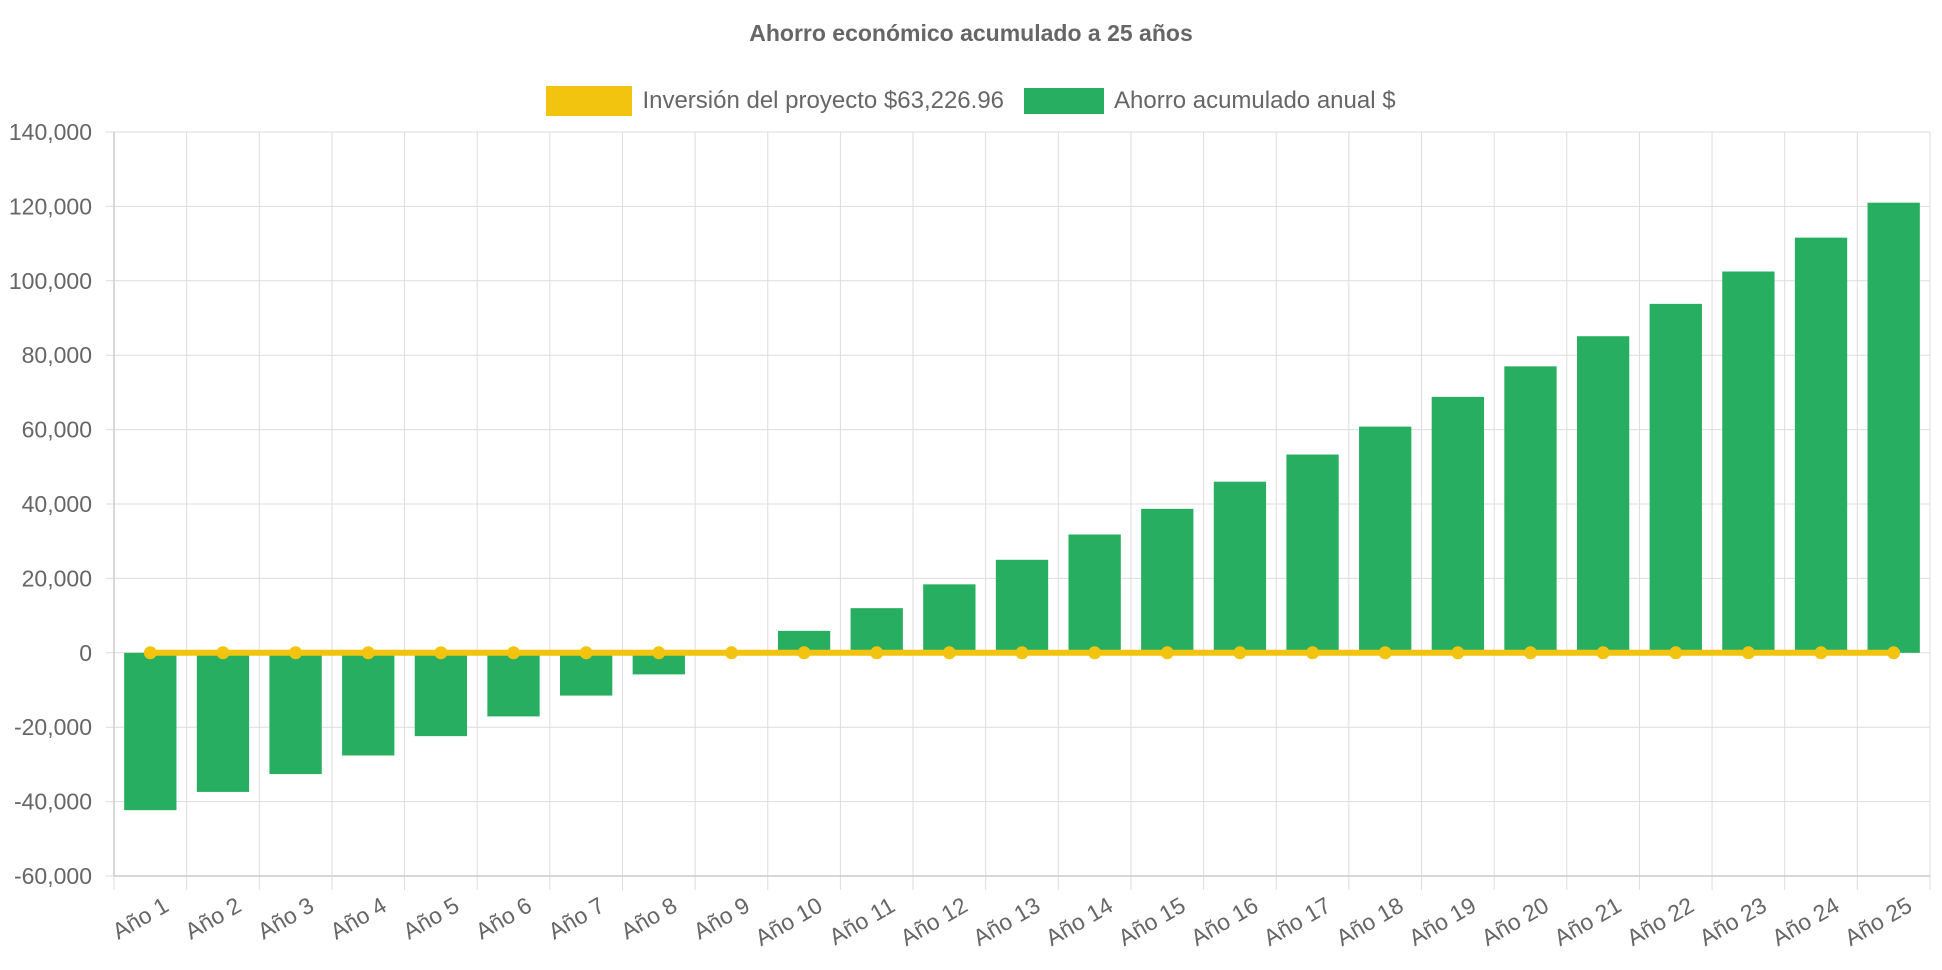 Image resolution: width=1942 pixels, height=970 pixels. Describe the element at coordinates (823, 100) in the screenshot. I see `legend-label-inversion: Inversión del proyecto $63,226.96` at that location.